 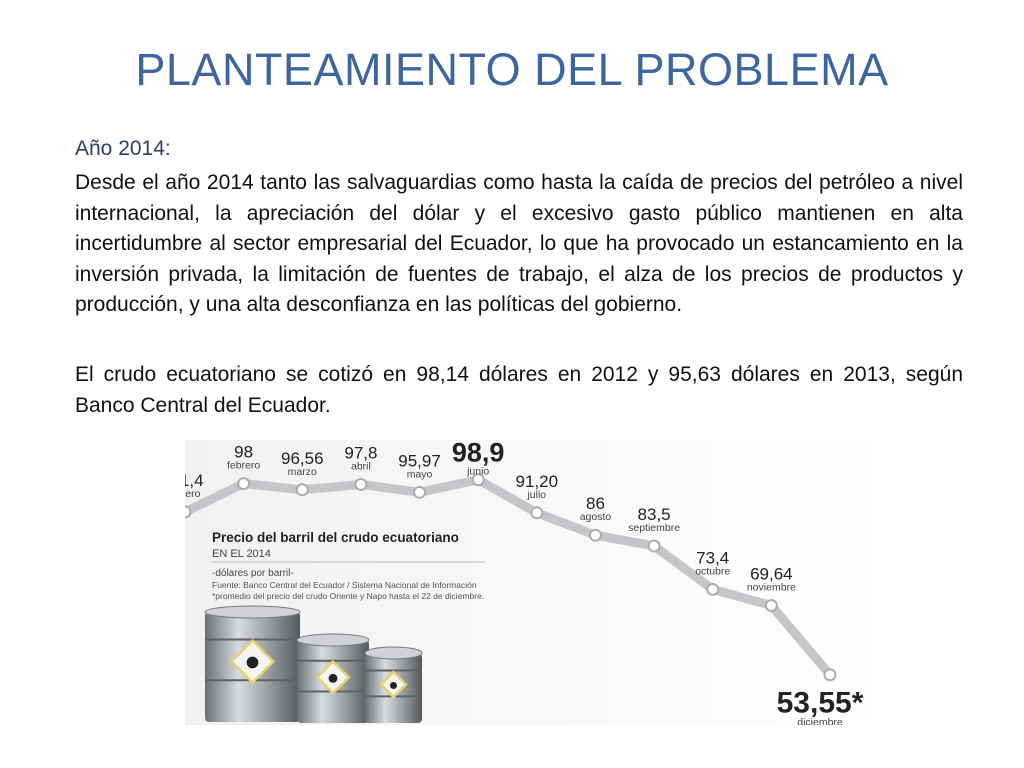 What do you see at coordinates (302, 472) in the screenshot?
I see `category-label: marzo` at bounding box center [302, 472].